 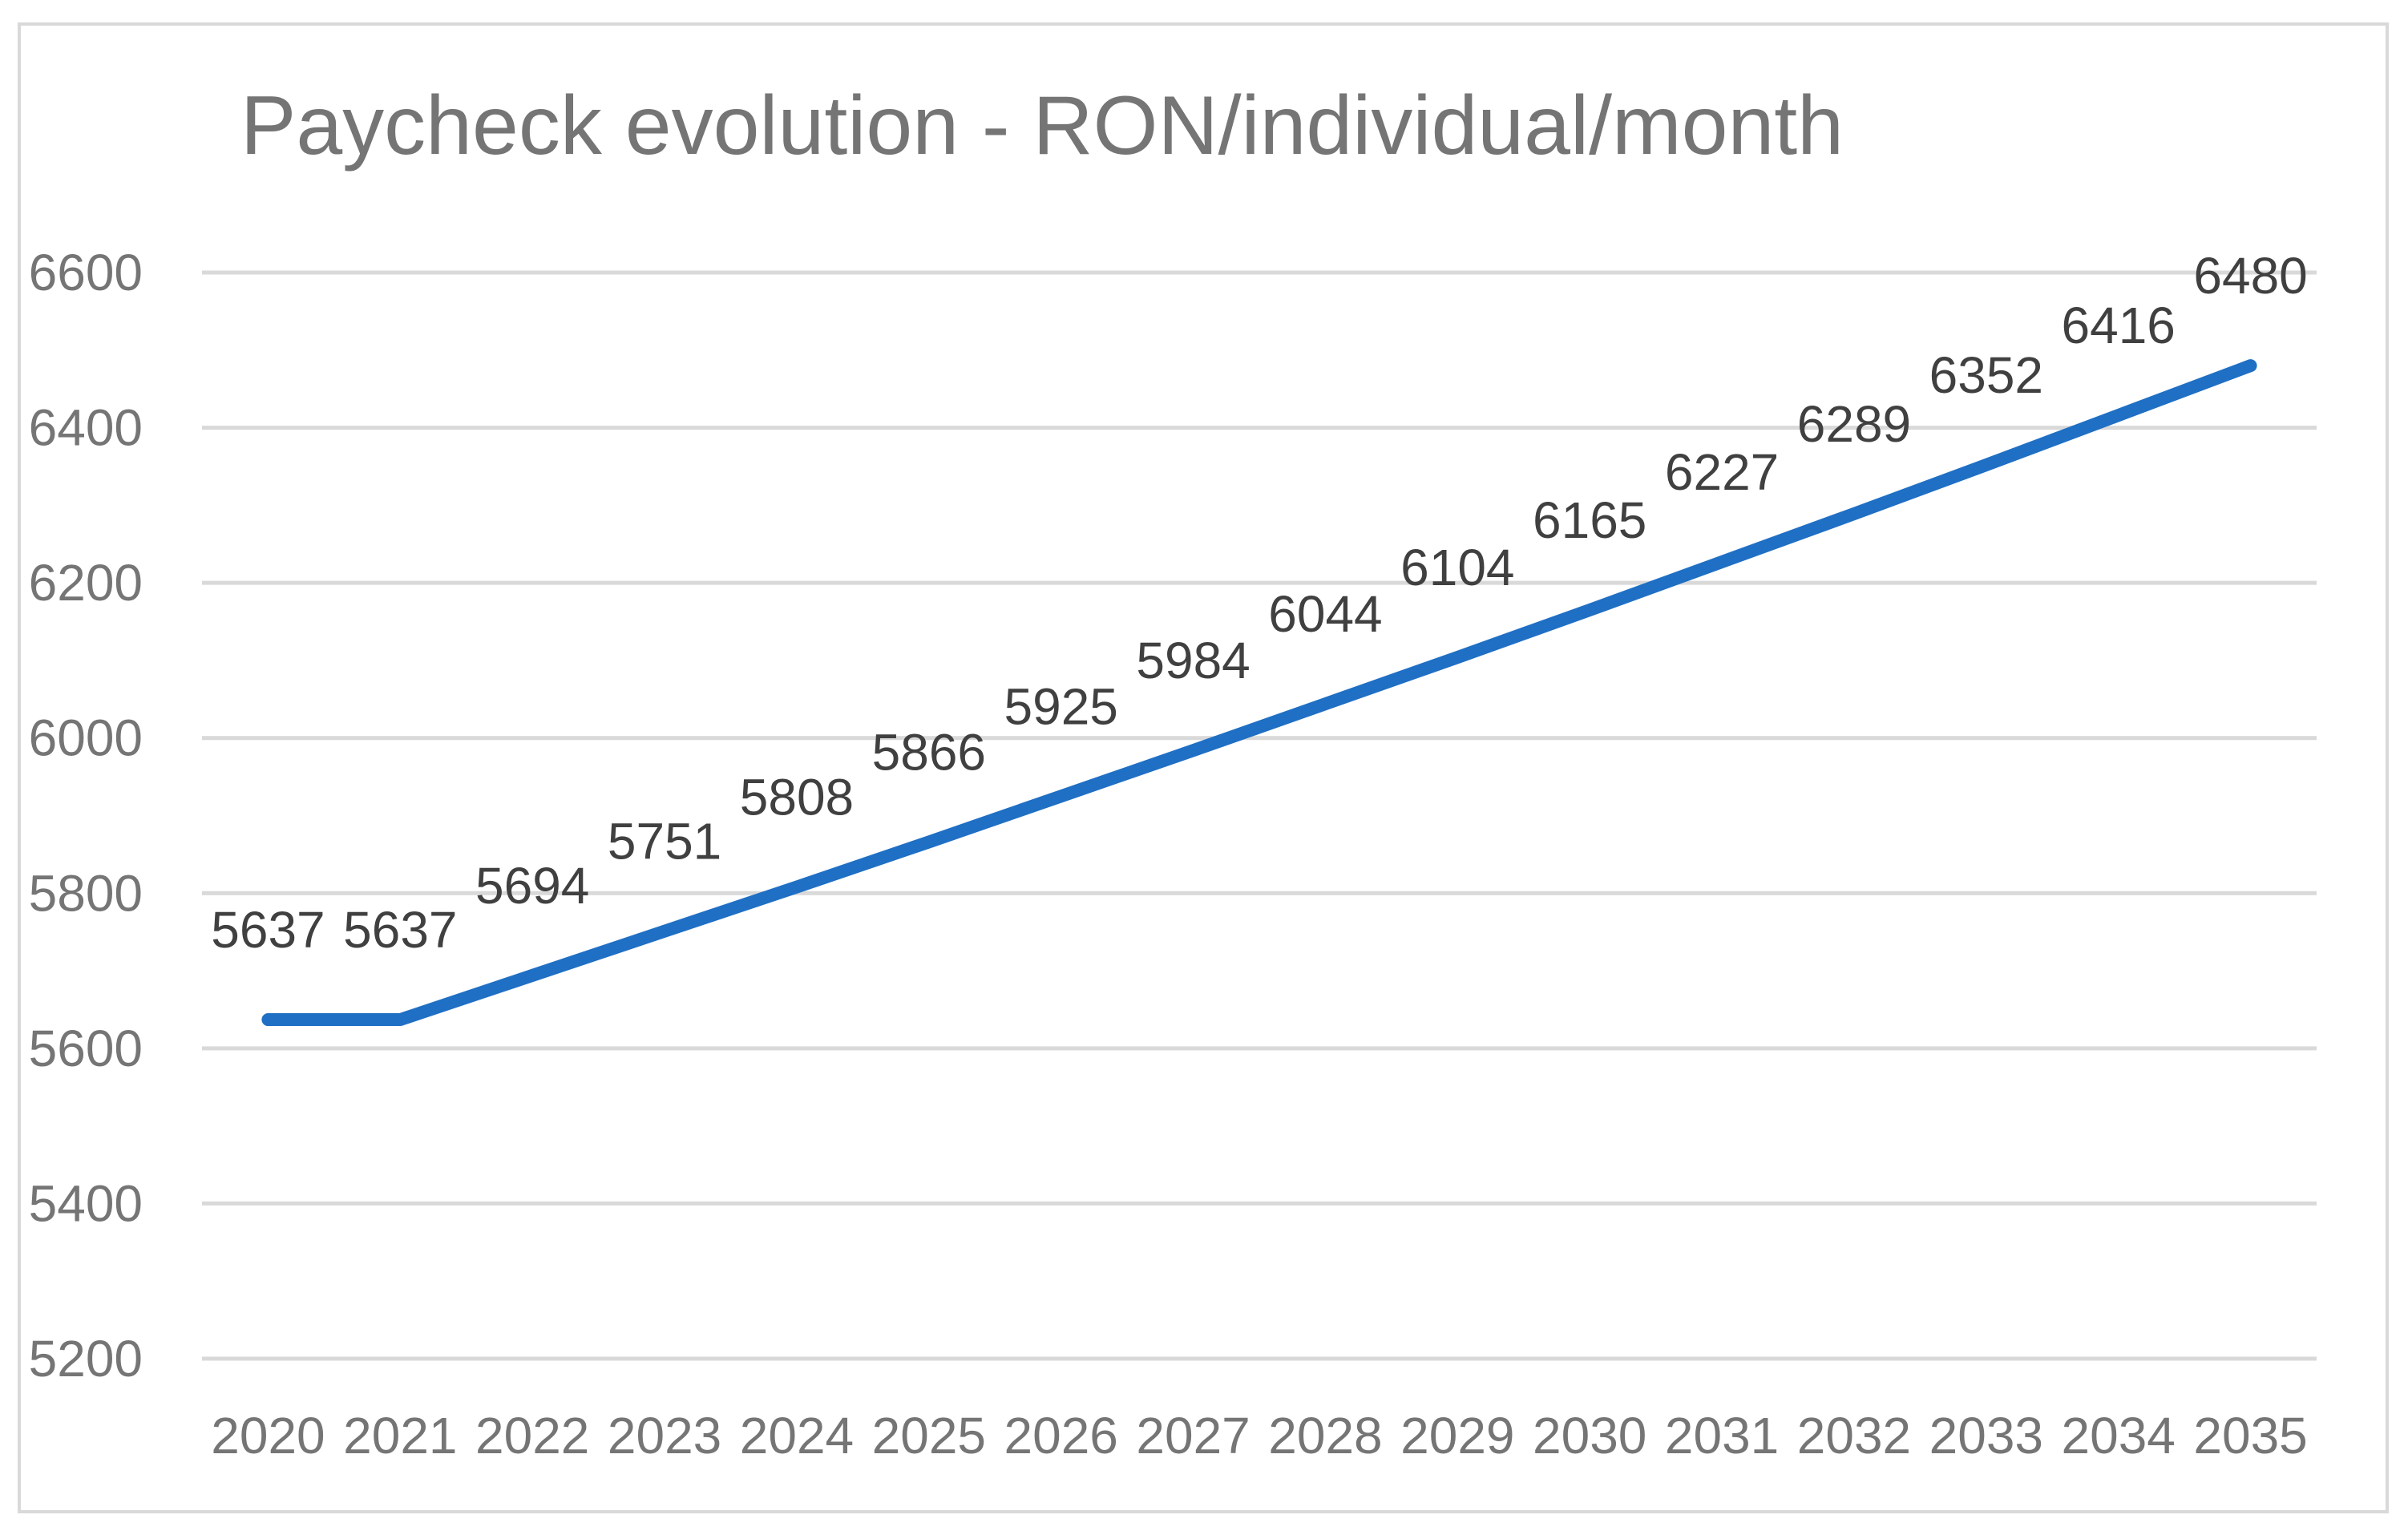 I want to click on x-tick-label-2031: 2031, so click(x=1722, y=1436).